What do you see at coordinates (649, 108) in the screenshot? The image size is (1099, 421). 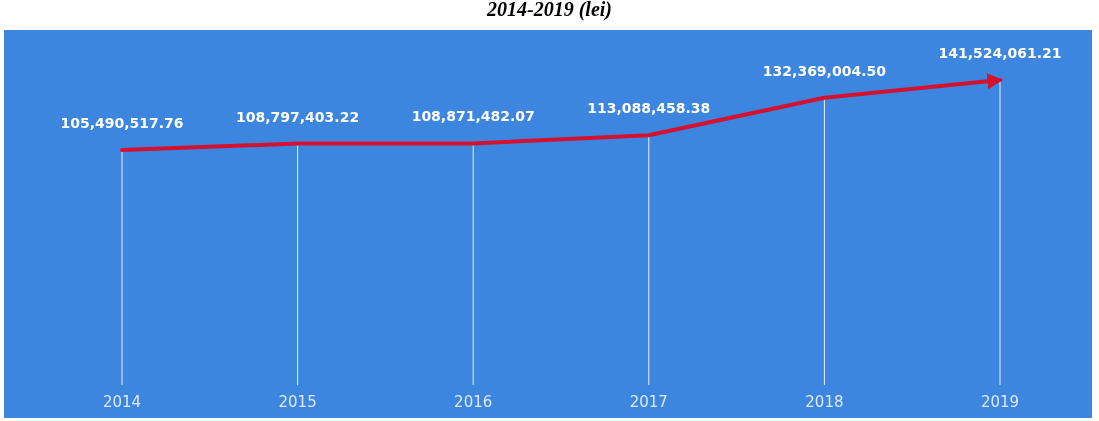 I see `data-label: 113,088,458.38` at bounding box center [649, 108].